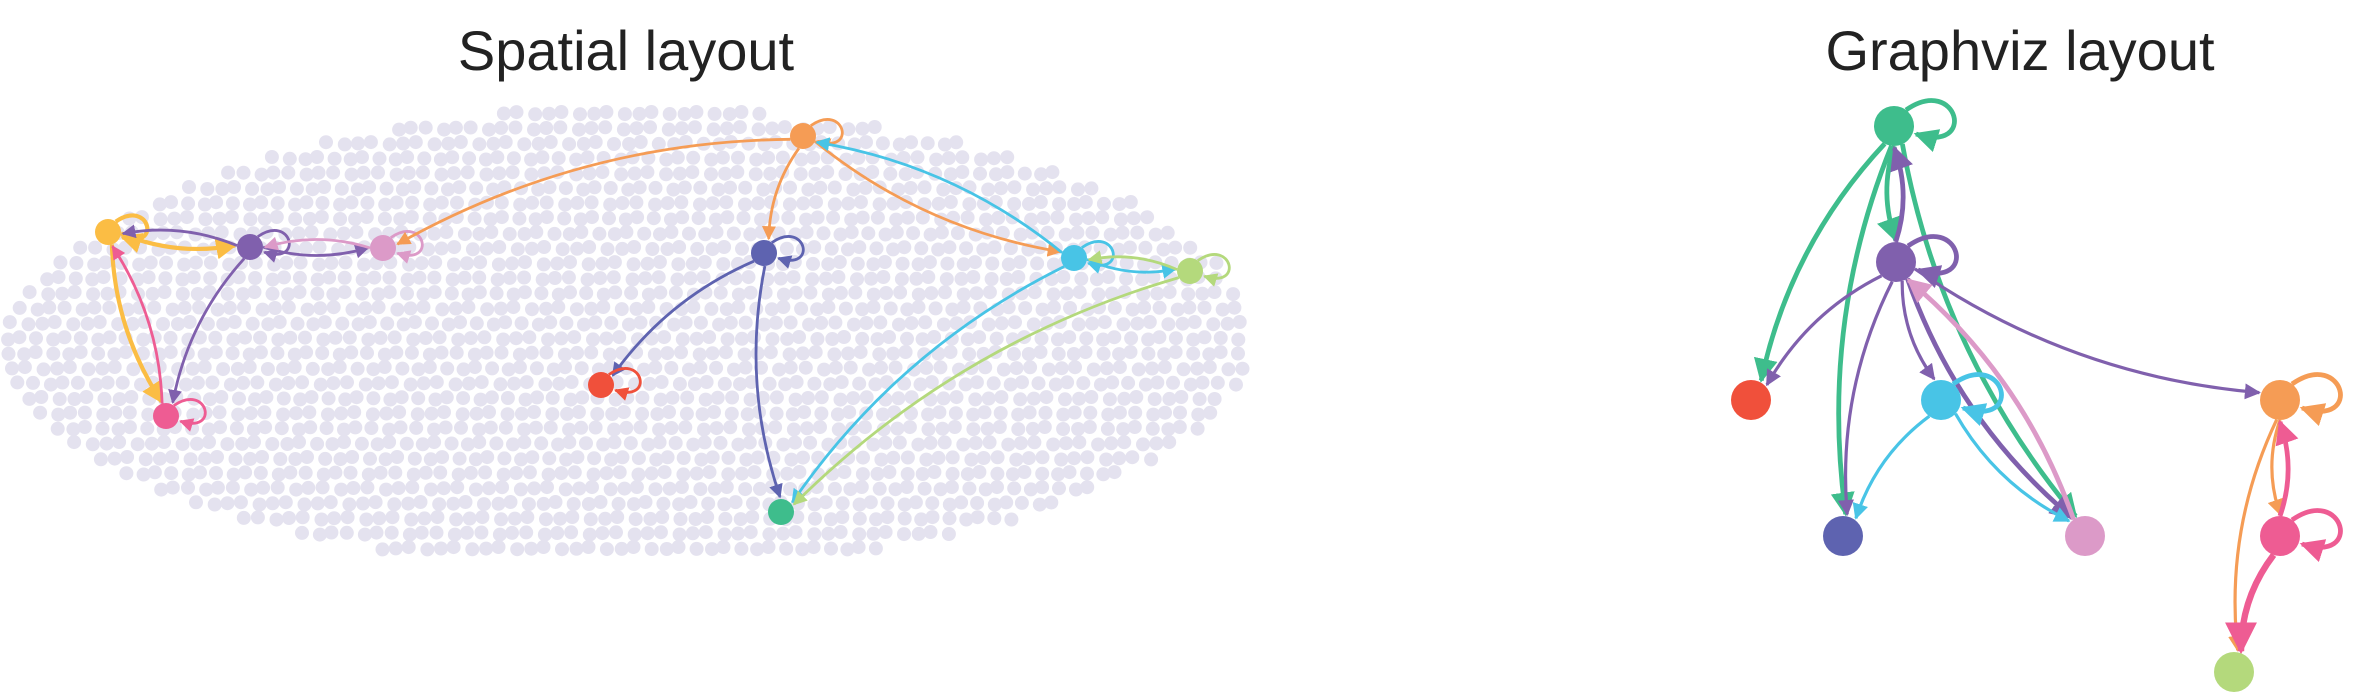  Describe the element at coordinates (179, 235) in the screenshot. I see `edge-purple-to-yellow` at that location.